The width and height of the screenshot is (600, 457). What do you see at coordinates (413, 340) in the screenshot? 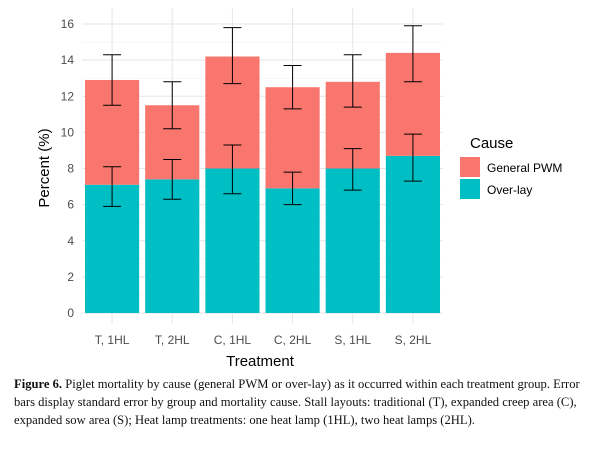
I see `x-tick-label: S, 2HL` at bounding box center [413, 340].